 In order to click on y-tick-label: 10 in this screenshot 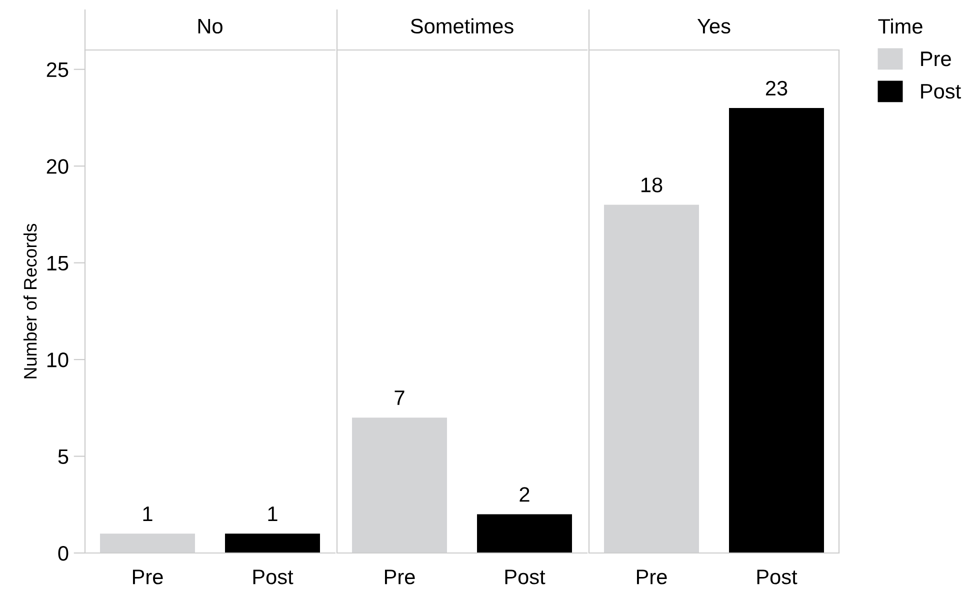, I will do `click(57, 360)`.